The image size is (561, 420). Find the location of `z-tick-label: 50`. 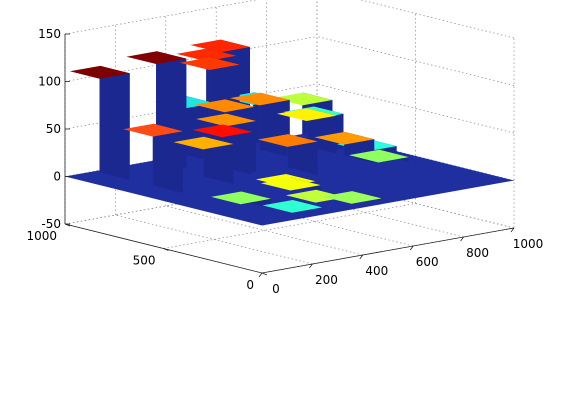

z-tick-label: 50 is located at coordinates (53, 129).